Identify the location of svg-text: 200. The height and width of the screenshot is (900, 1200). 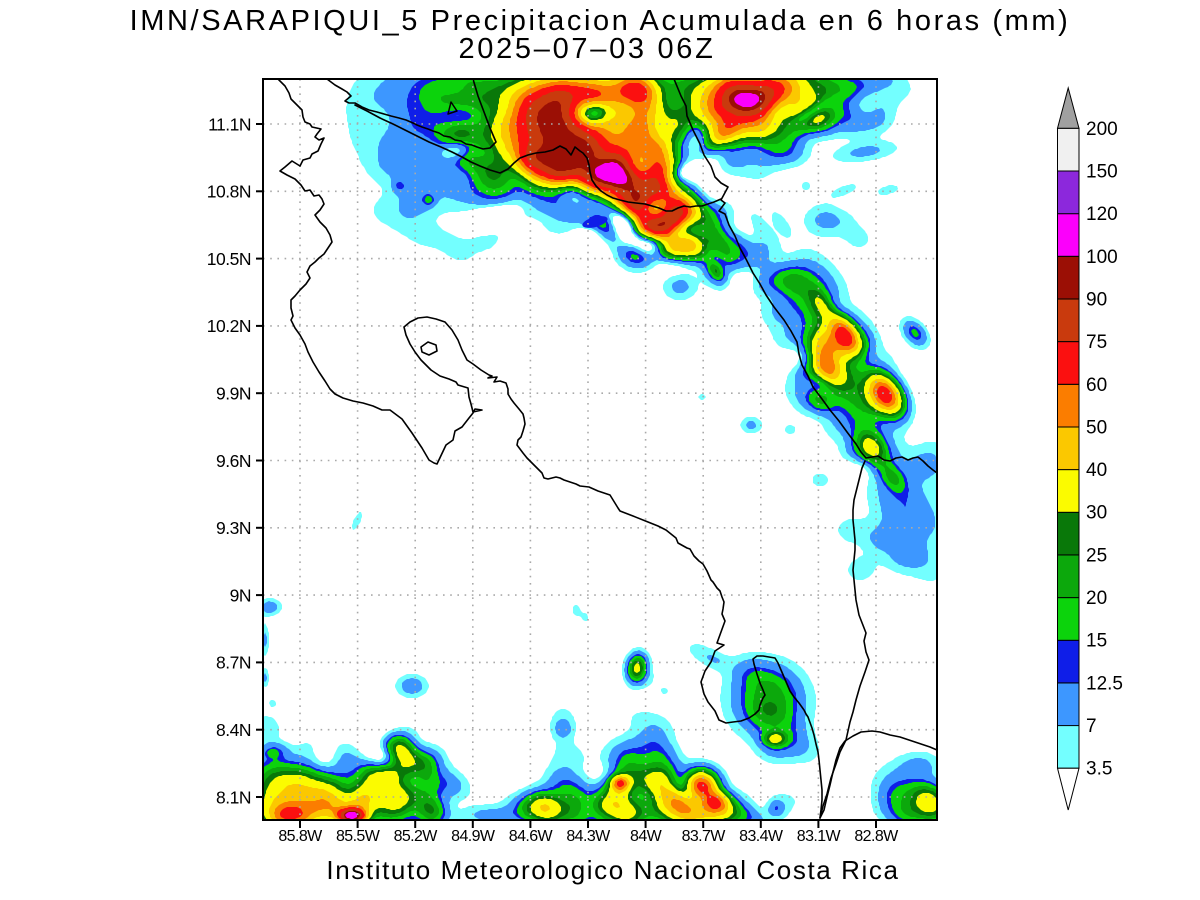
(1102, 129).